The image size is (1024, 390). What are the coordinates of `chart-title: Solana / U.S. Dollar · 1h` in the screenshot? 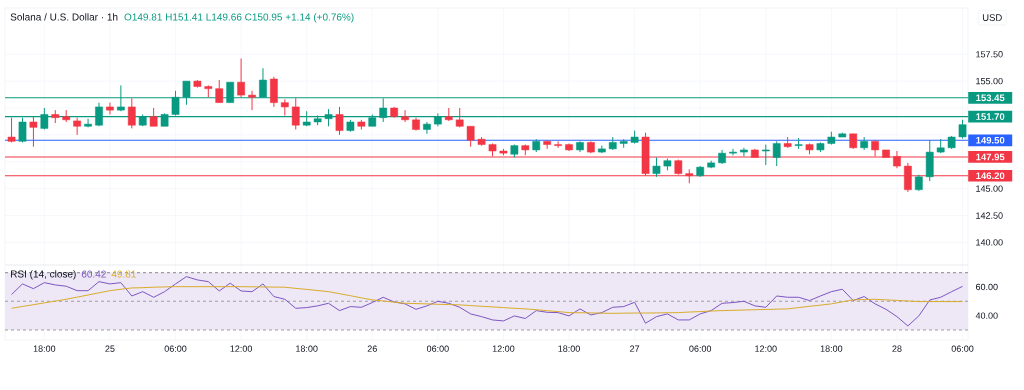 It's located at (64, 17).